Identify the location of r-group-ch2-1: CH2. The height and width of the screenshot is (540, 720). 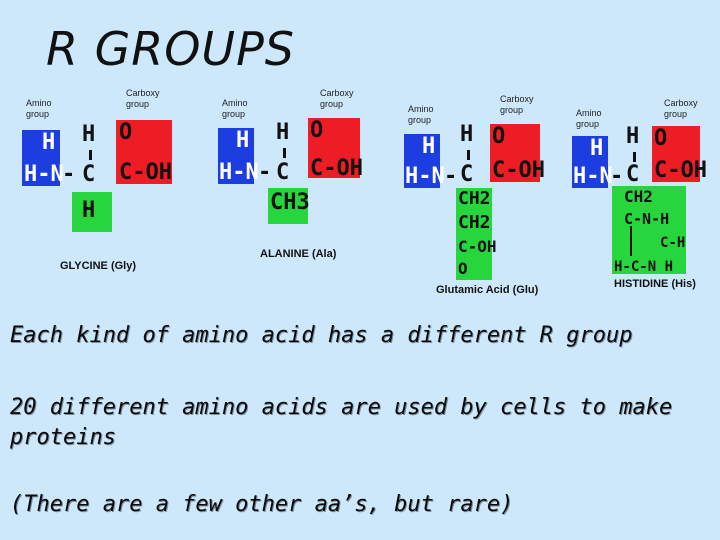
(474, 198).